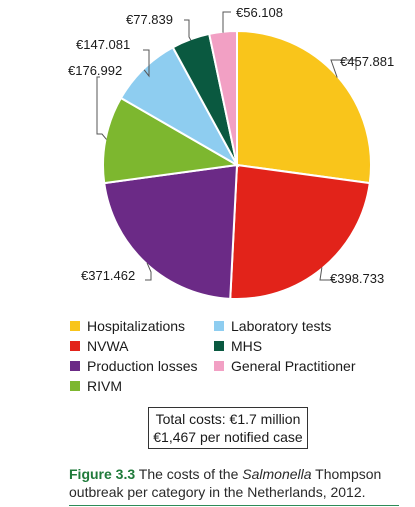 This screenshot has width=415, height=507. Describe the element at coordinates (281, 326) in the screenshot. I see `legend-label: Laboratory tests` at that location.